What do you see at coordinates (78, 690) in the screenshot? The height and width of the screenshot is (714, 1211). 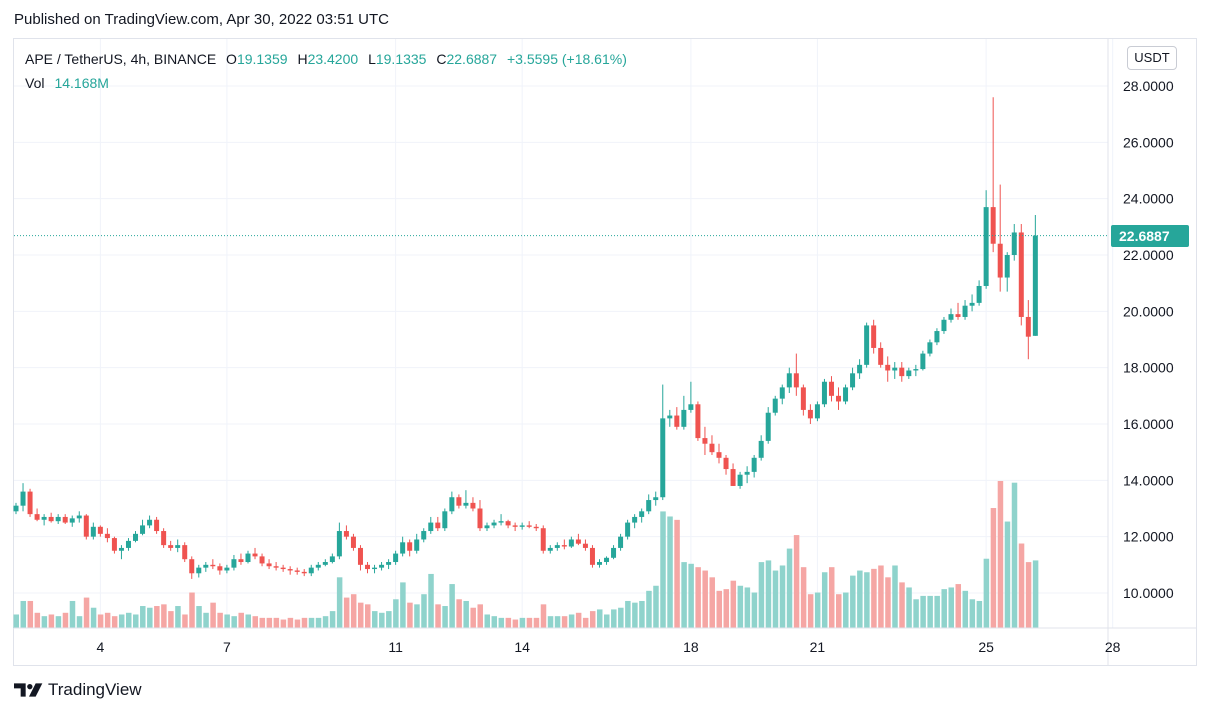 I see `tradingview-brand: TradingView` at bounding box center [78, 690].